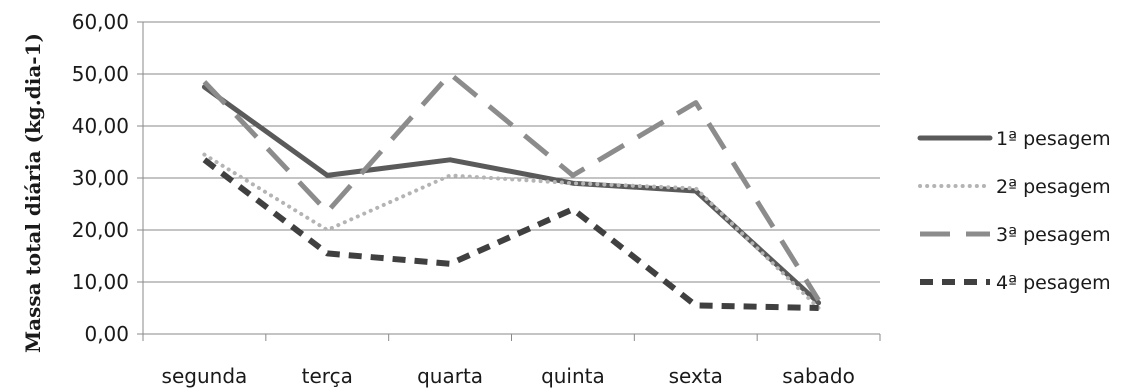 This screenshot has width=1133, height=390. Describe the element at coordinates (100, 178) in the screenshot. I see `y-tick-label: 30,00` at that location.